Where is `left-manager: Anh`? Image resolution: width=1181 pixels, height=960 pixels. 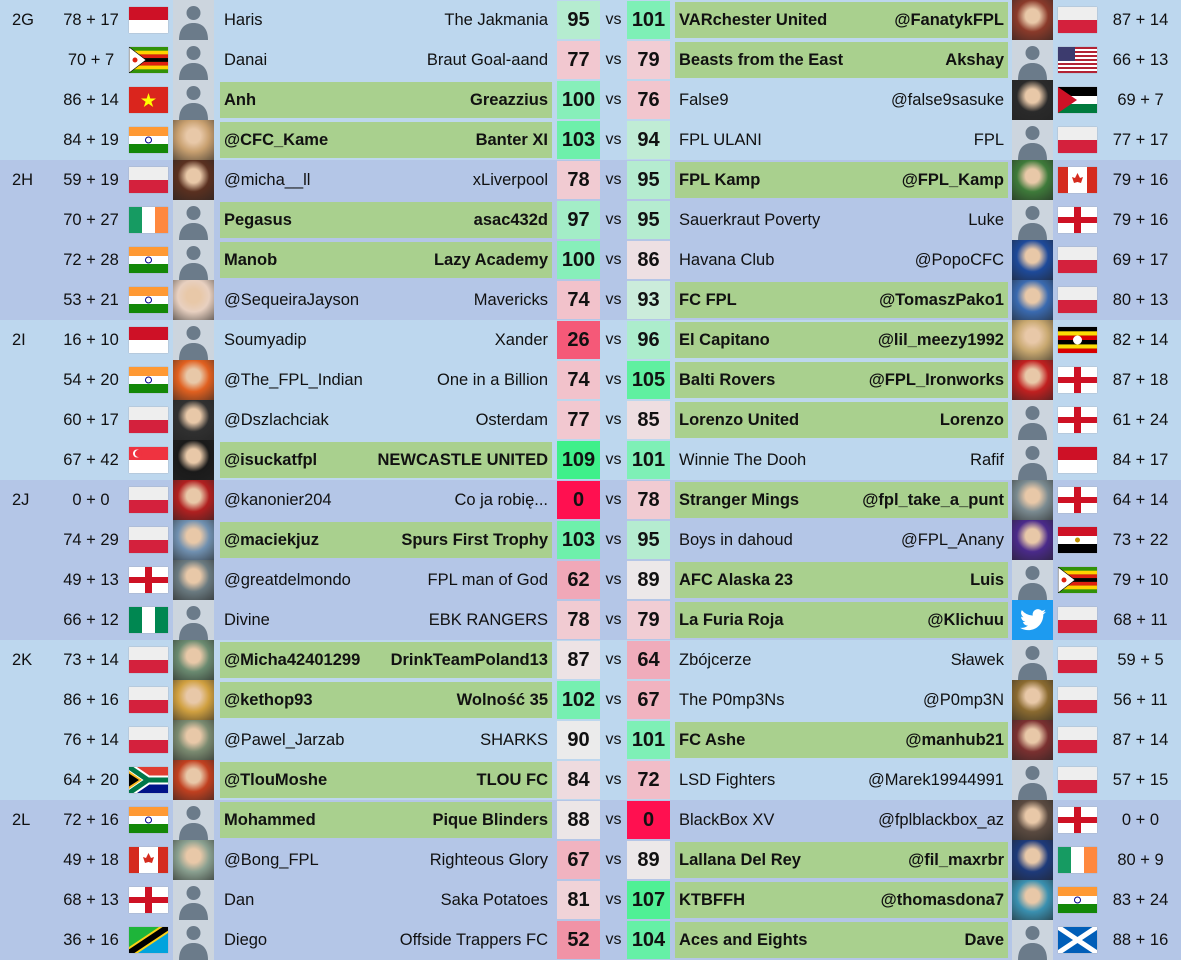
left-manager: Anh is located at coordinates (240, 99).